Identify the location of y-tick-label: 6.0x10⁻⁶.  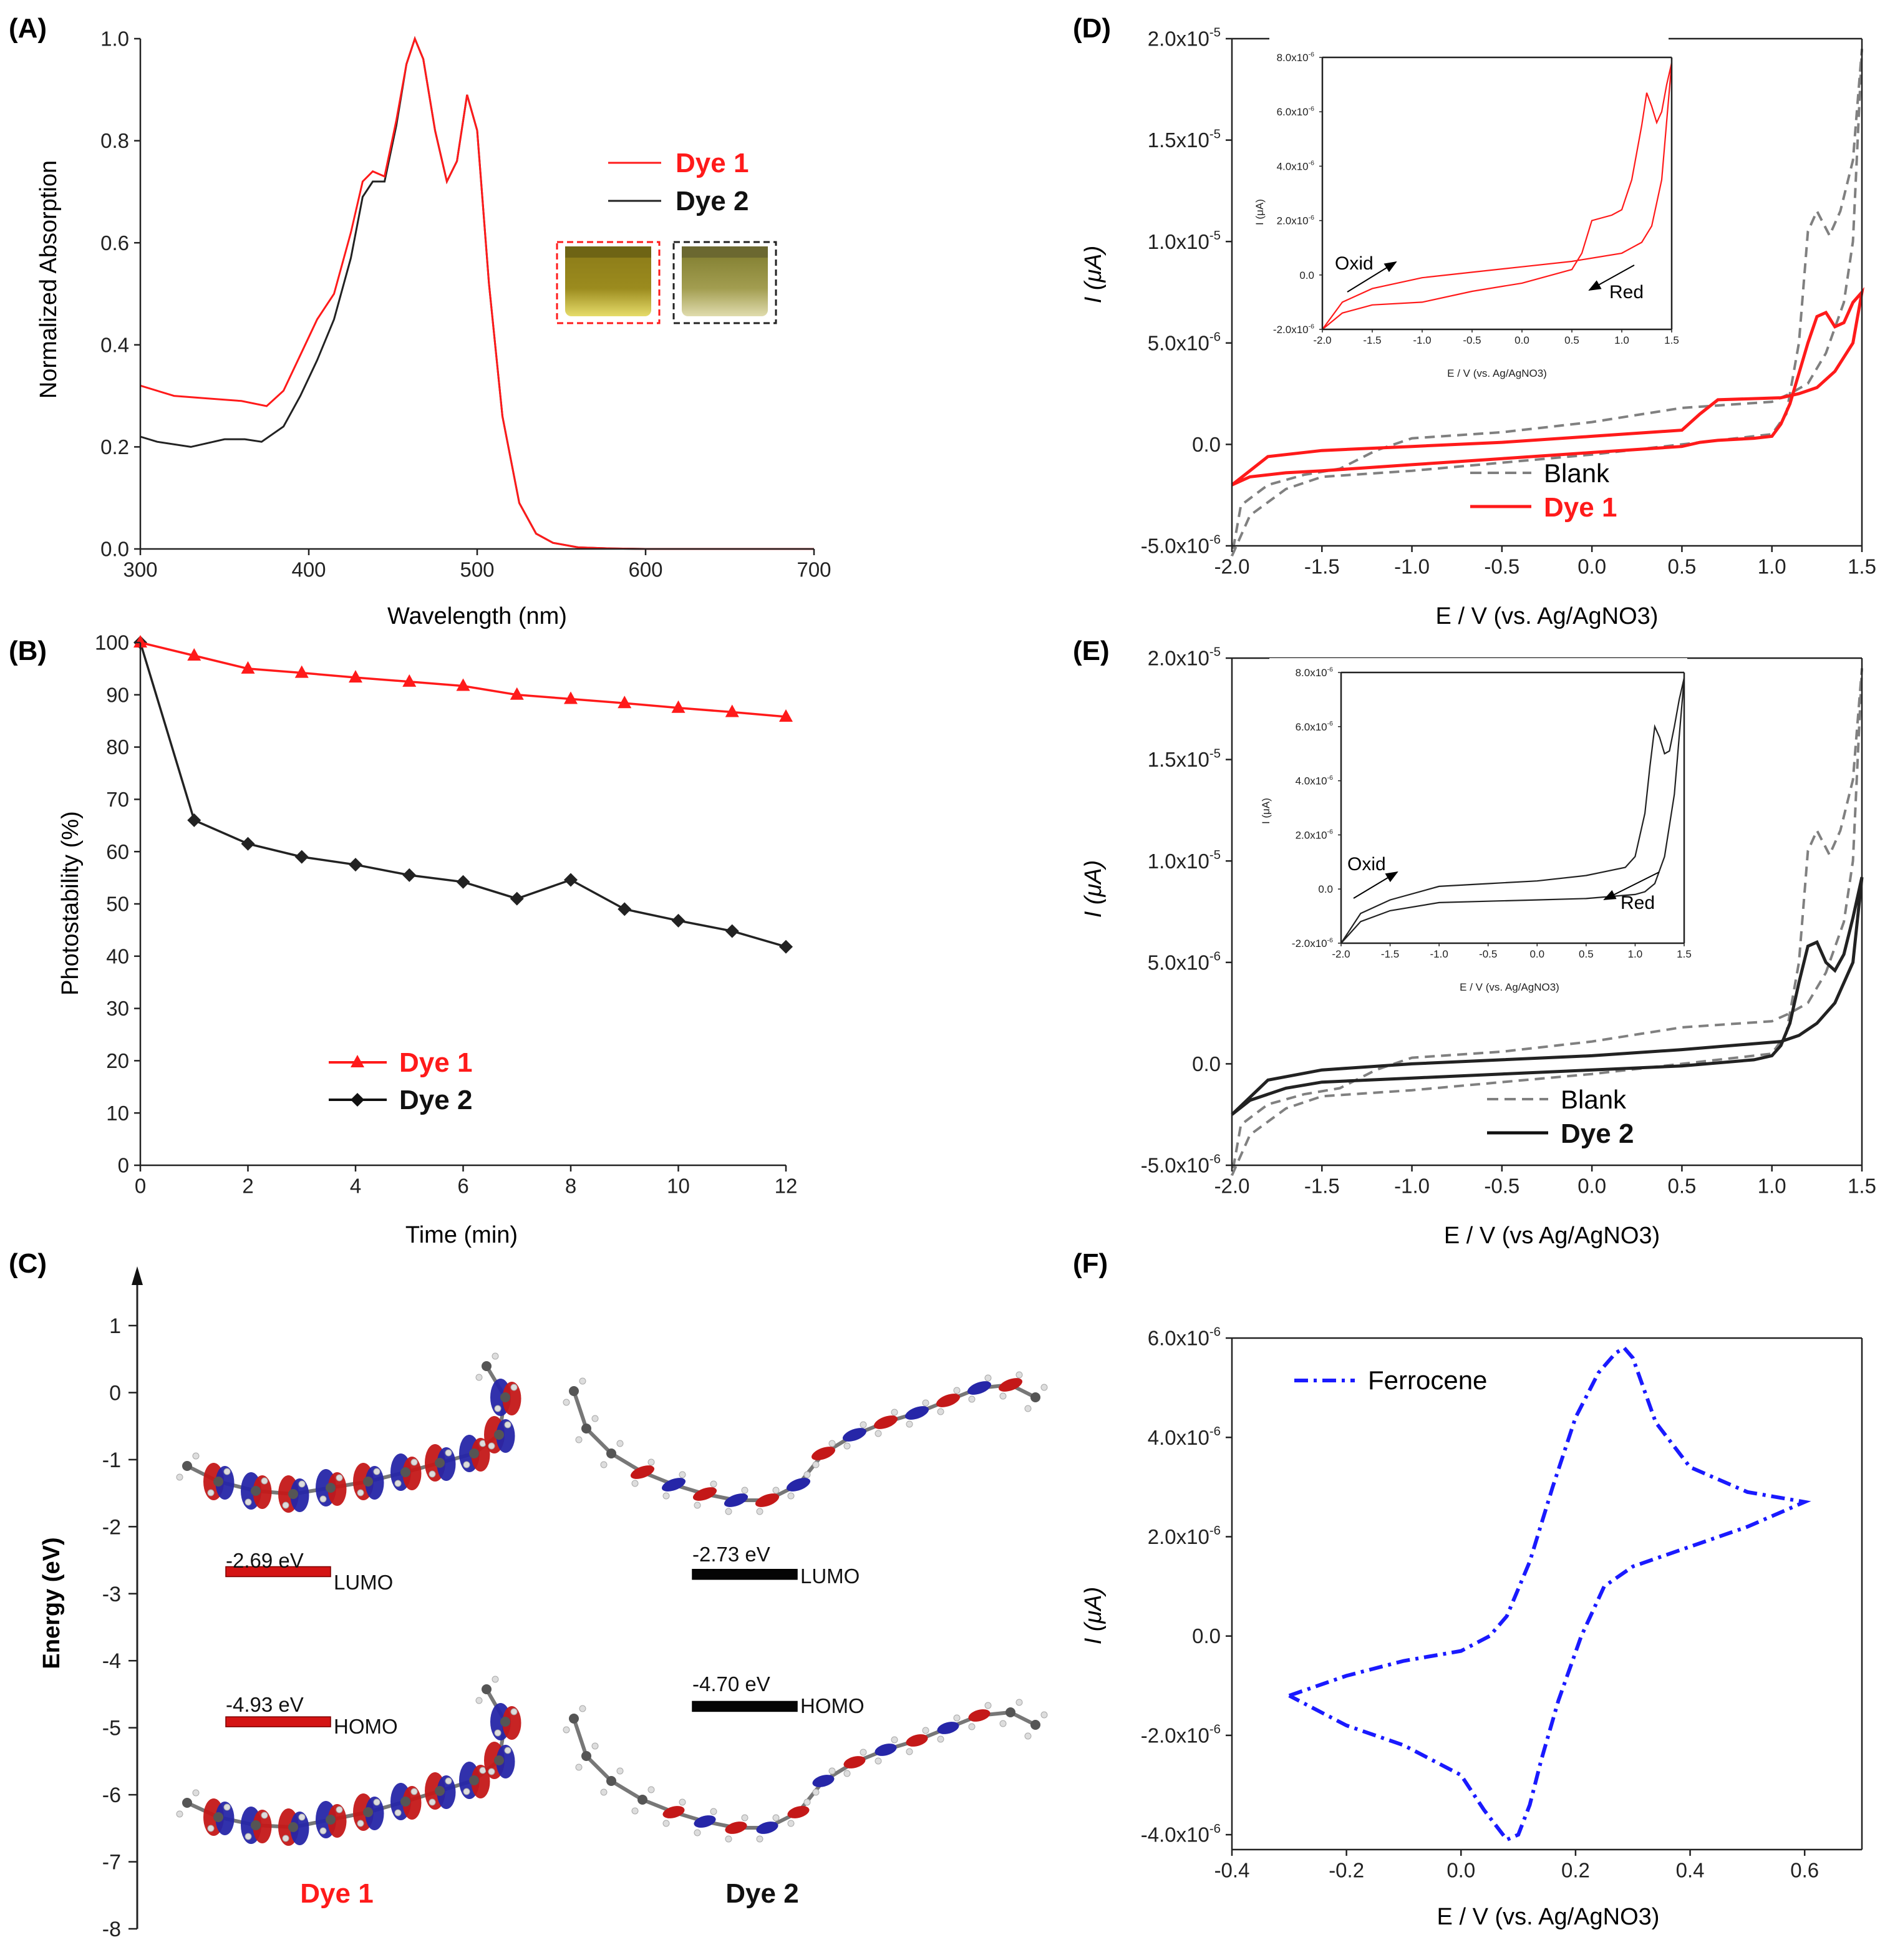
(1184, 1338).